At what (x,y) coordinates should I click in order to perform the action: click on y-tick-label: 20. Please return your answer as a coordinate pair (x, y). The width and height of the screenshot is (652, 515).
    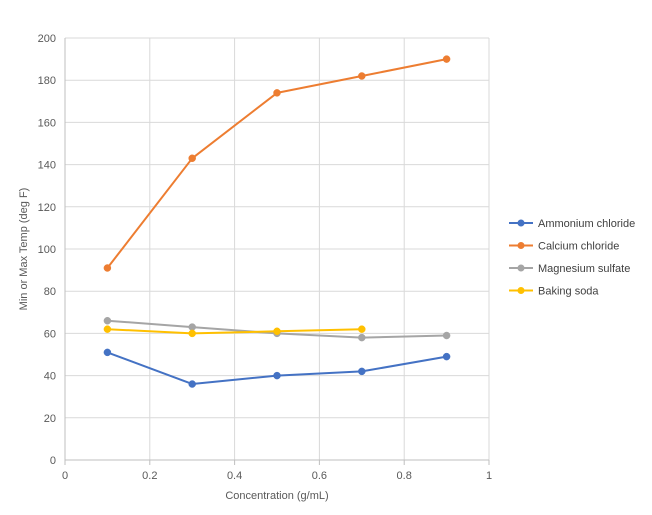
    Looking at the image, I should click on (50, 419).